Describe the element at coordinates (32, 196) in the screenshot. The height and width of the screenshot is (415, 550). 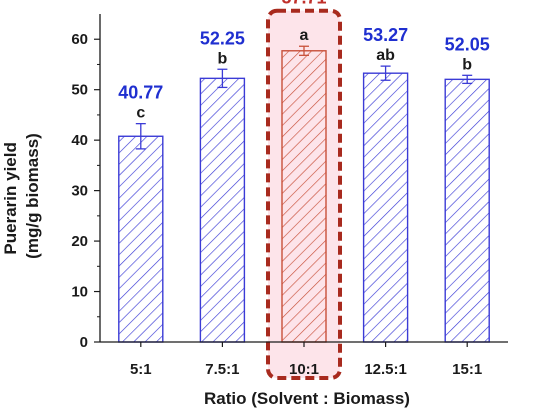
I see `y-axis-label-line-2: (mg/g biomass)` at that location.